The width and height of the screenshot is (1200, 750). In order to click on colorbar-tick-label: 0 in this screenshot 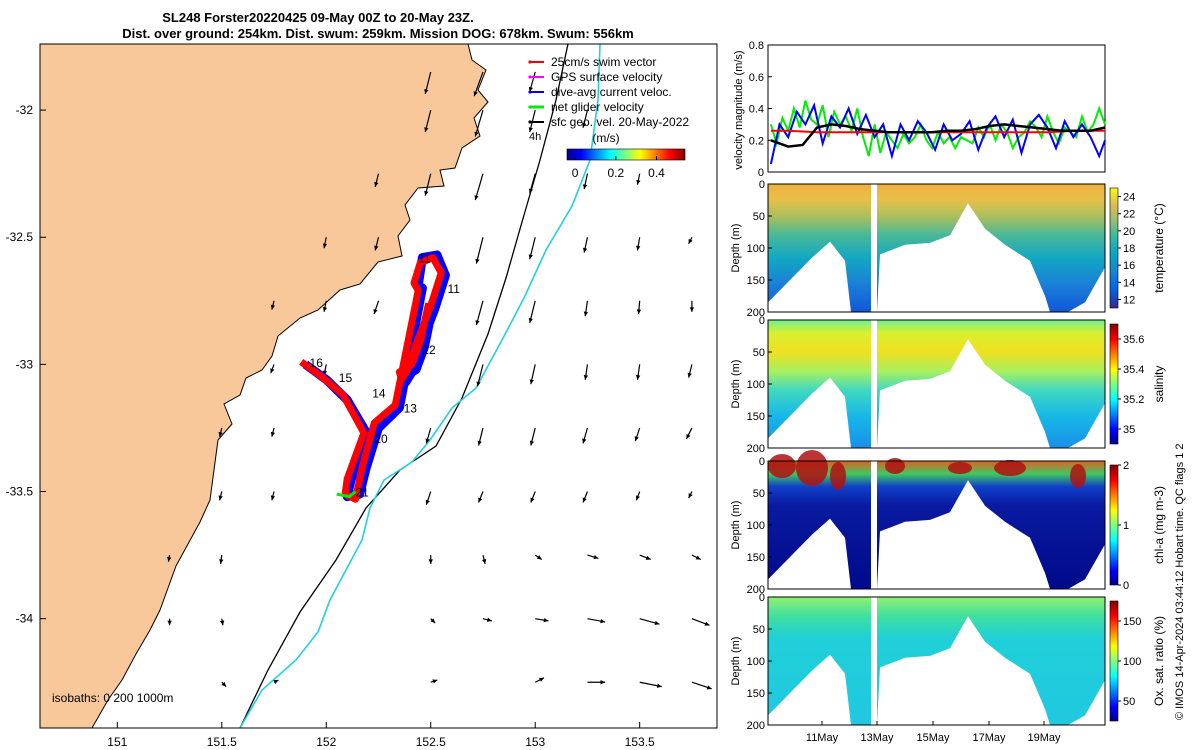, I will do `click(1126, 586)`.